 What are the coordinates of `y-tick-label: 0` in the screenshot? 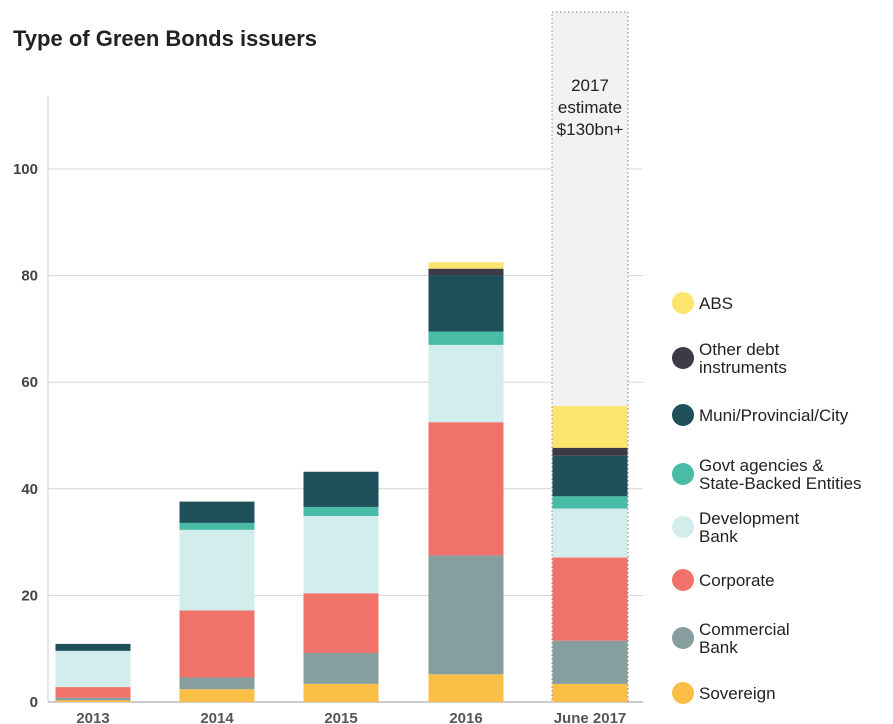 It's located at (34, 702).